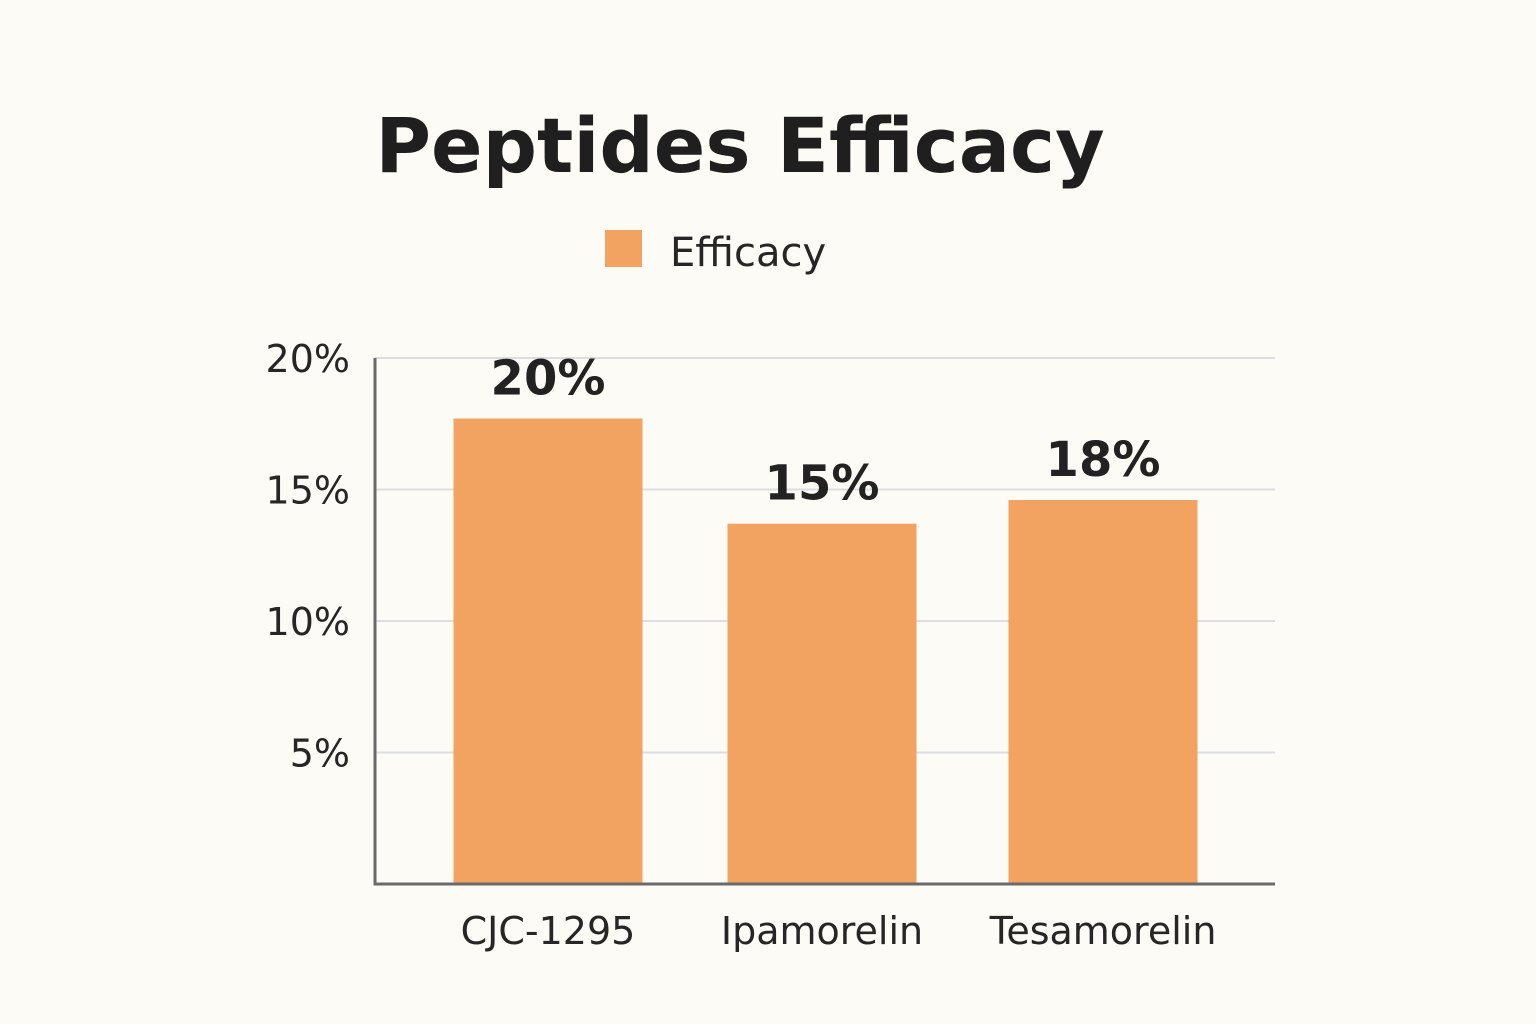 The height and width of the screenshot is (1024, 1536). I want to click on y-tick-label: 15%, so click(308, 491).